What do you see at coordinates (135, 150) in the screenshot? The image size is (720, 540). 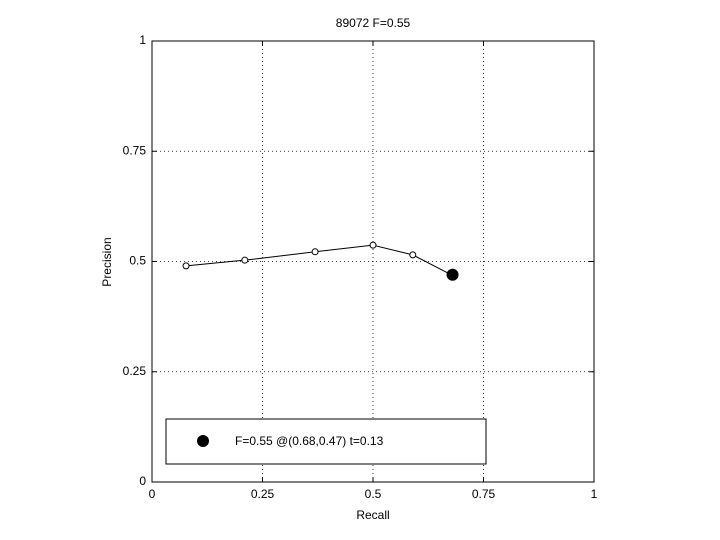 I see `y-tick-label: 0.75` at bounding box center [135, 150].